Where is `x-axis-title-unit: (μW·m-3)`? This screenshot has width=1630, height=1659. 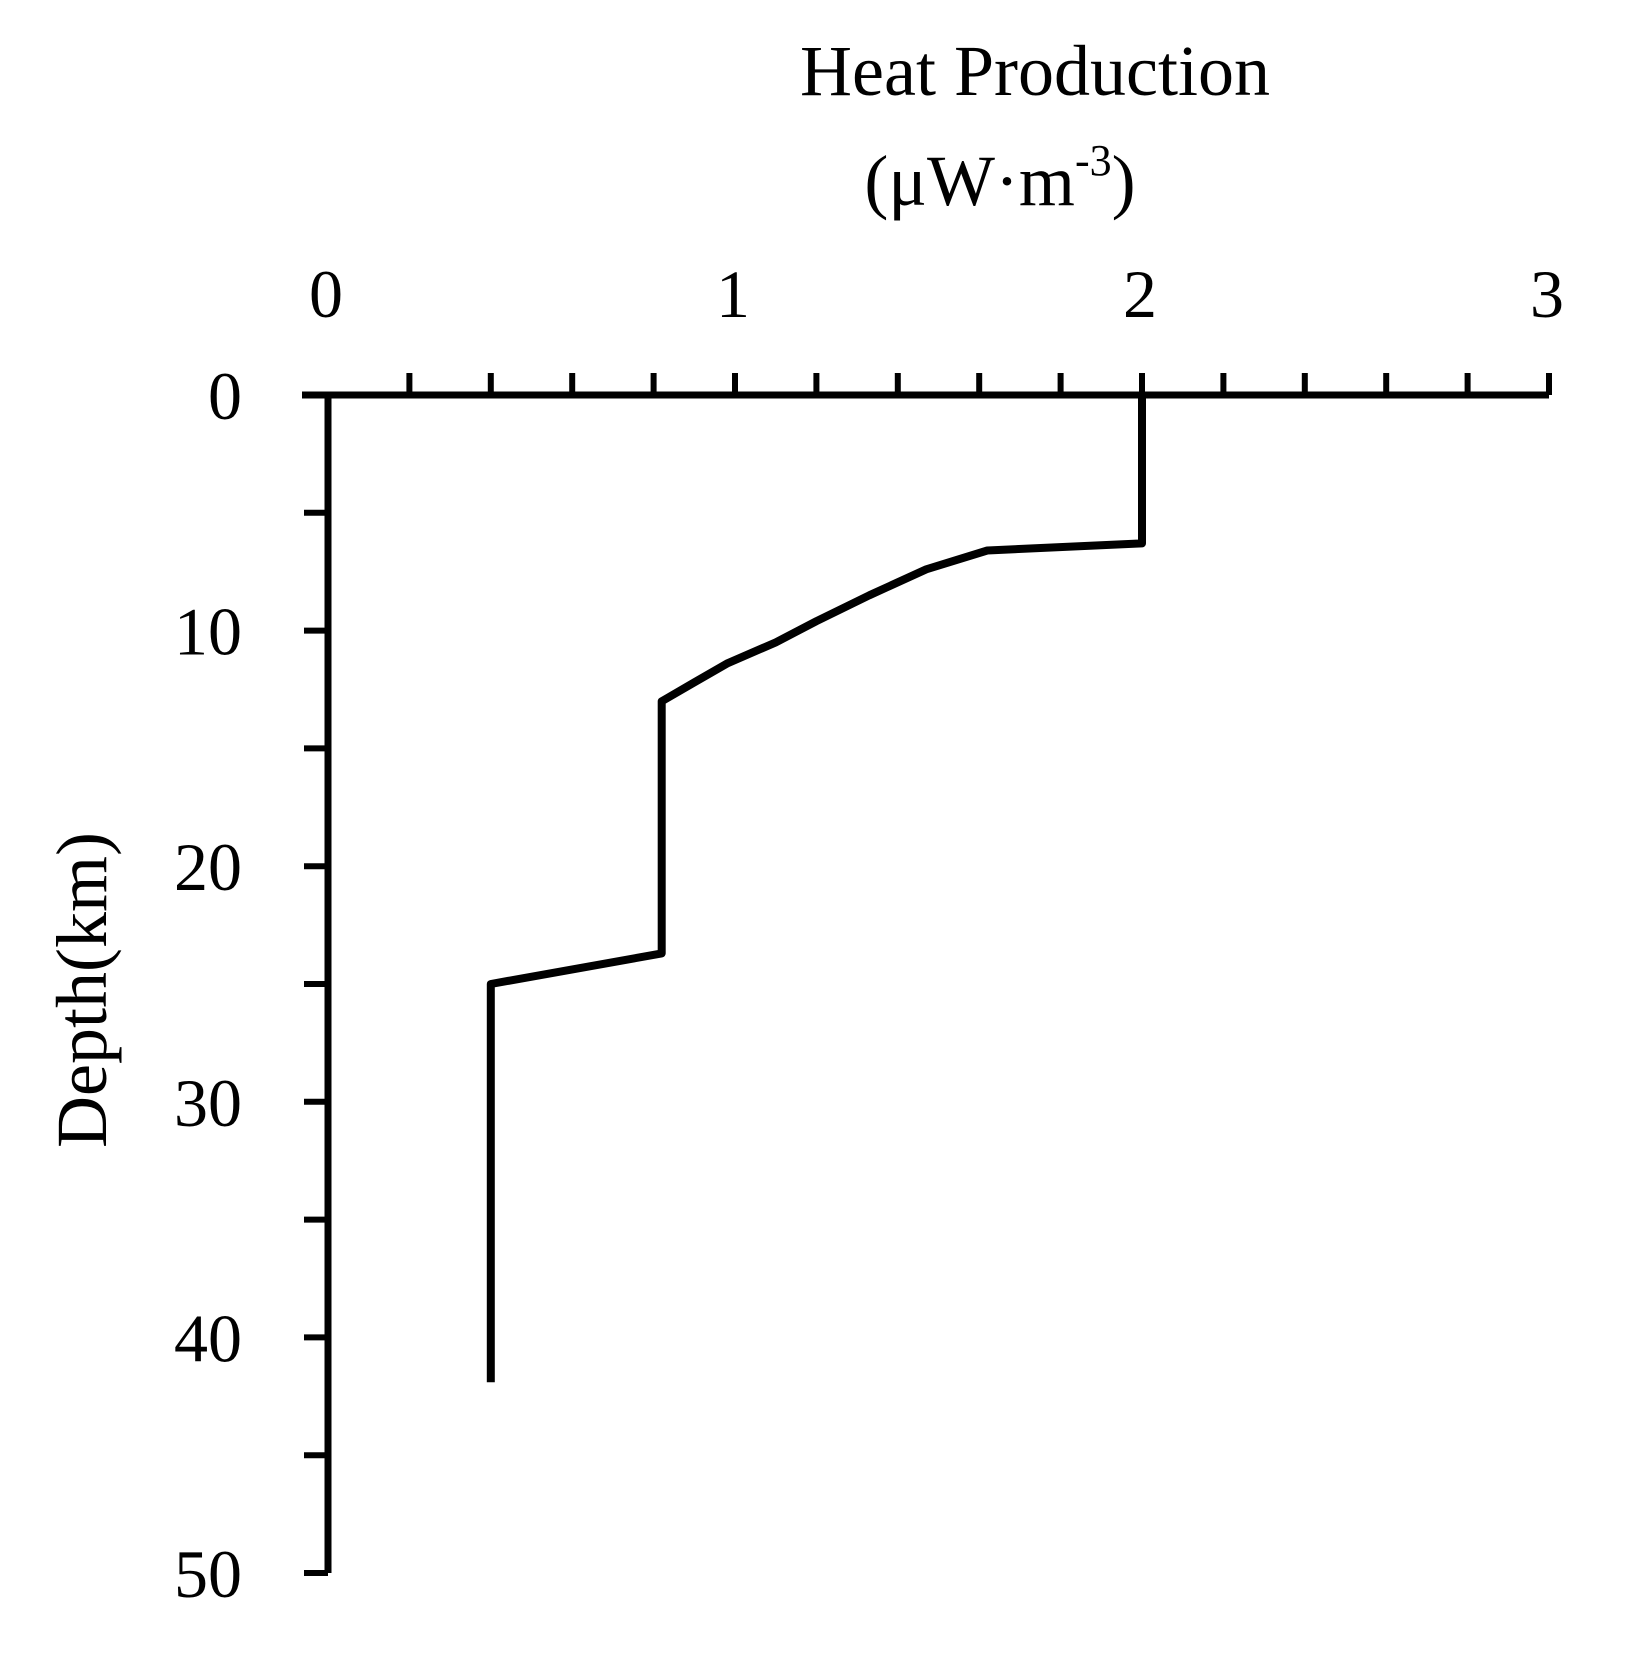 x-axis-title-unit: (μW·m-3) is located at coordinates (999, 178).